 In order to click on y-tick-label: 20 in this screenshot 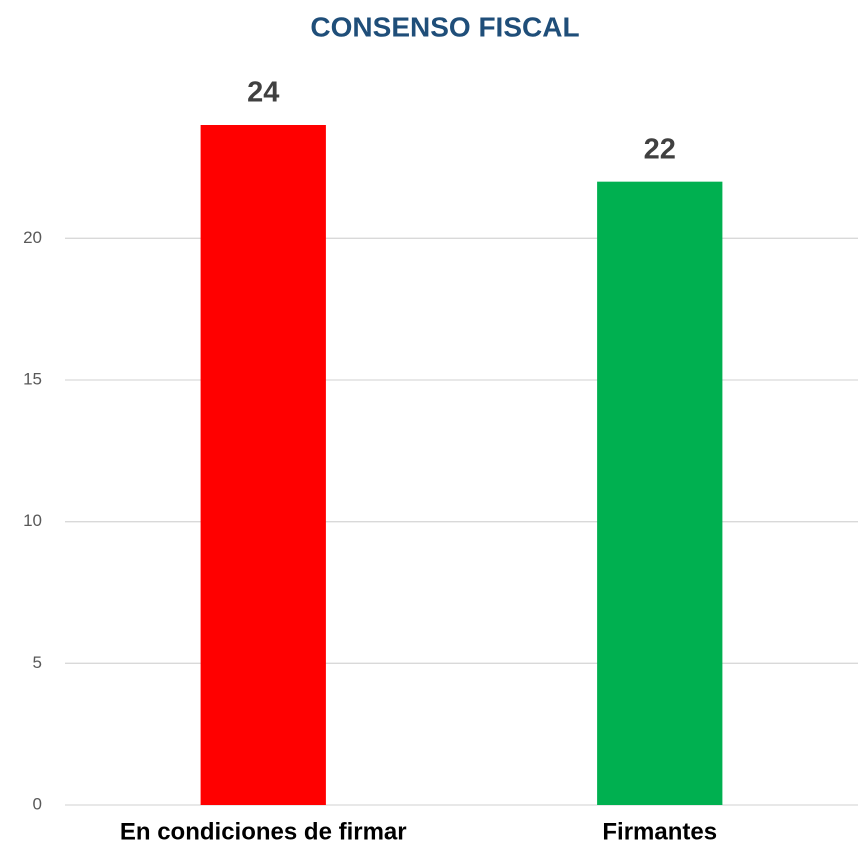, I will do `click(32, 237)`.